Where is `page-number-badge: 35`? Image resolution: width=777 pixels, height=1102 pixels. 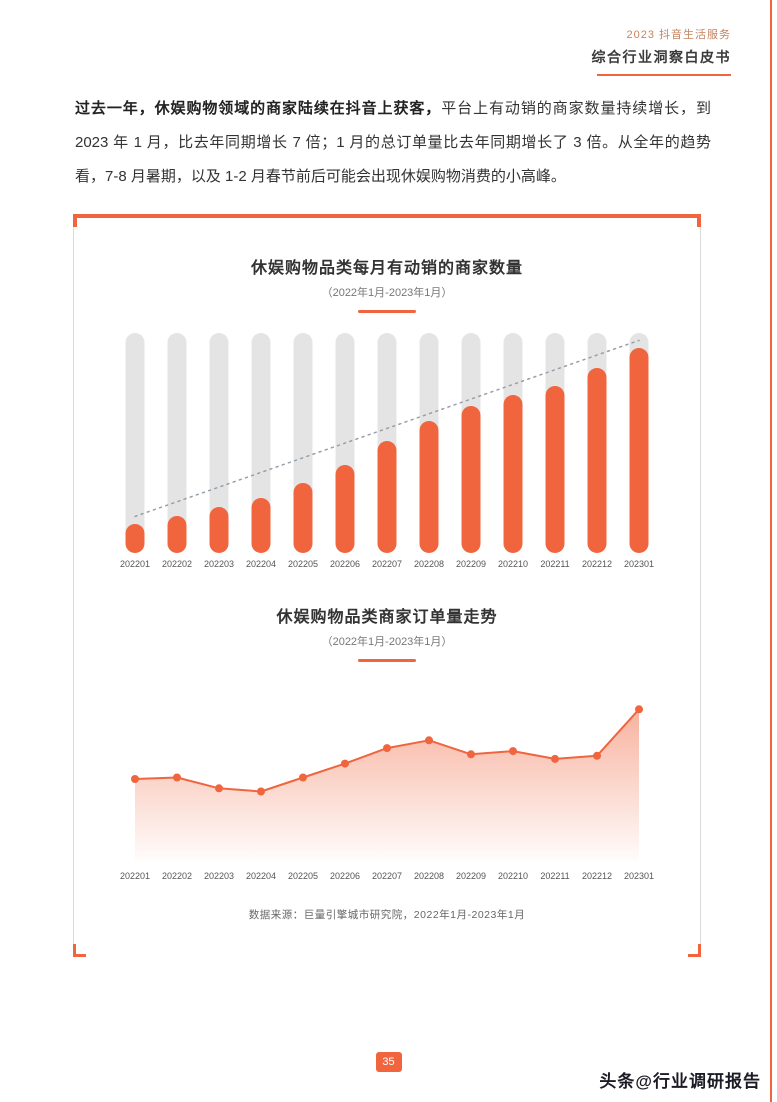 page-number-badge: 35 is located at coordinates (388, 1062).